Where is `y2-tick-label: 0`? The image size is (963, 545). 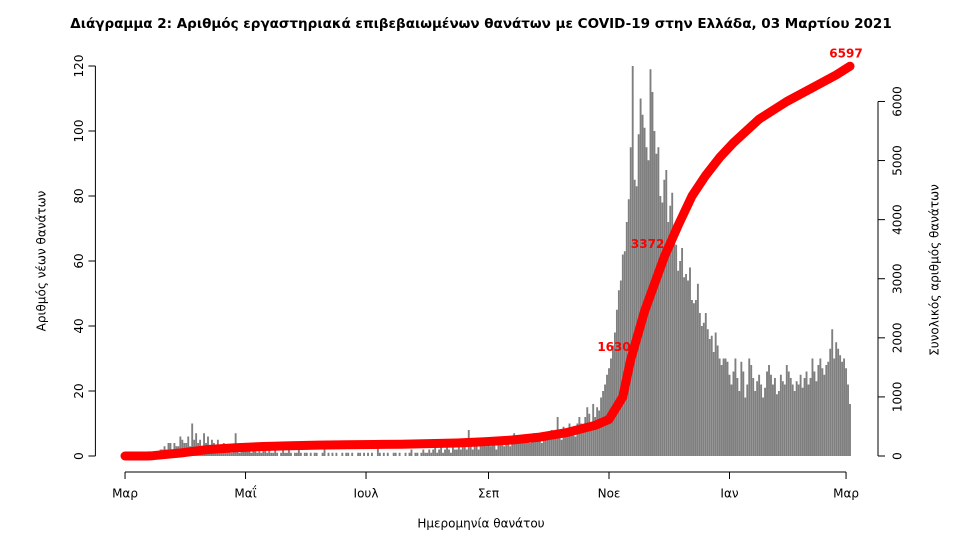 y2-tick-label: 0 is located at coordinates (898, 456).